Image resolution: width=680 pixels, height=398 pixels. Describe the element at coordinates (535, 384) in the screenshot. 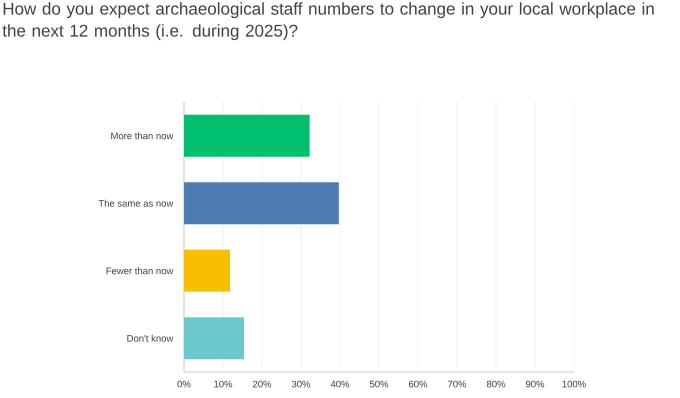

I see `x-tick-label: 90%` at that location.